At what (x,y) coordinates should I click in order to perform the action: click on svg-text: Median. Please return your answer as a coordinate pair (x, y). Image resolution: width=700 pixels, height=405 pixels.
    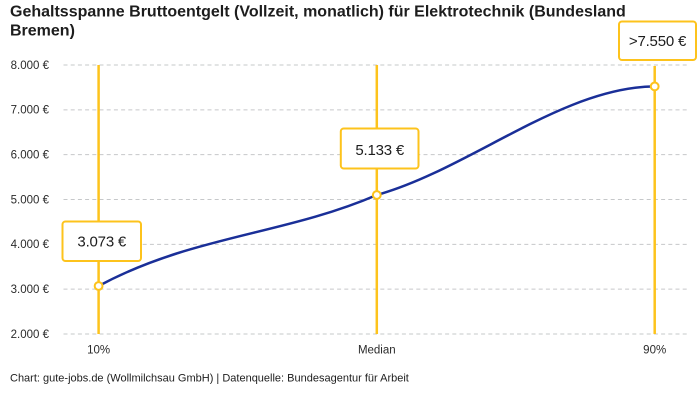
    Looking at the image, I should click on (377, 351).